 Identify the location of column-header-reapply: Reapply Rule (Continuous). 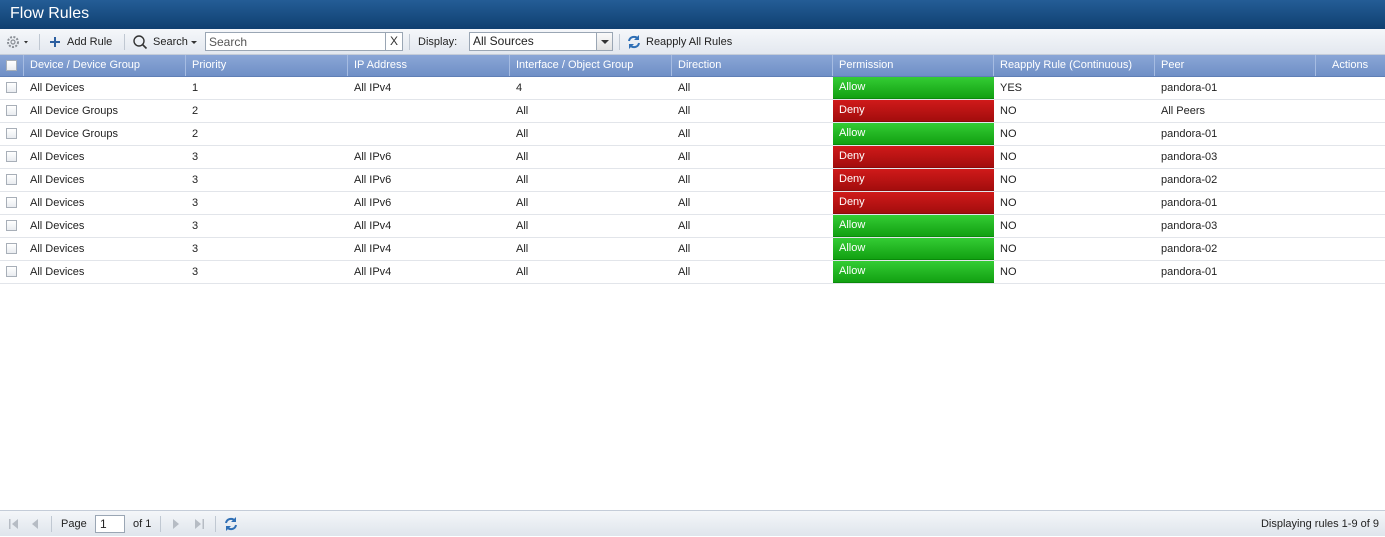
(1074, 65).